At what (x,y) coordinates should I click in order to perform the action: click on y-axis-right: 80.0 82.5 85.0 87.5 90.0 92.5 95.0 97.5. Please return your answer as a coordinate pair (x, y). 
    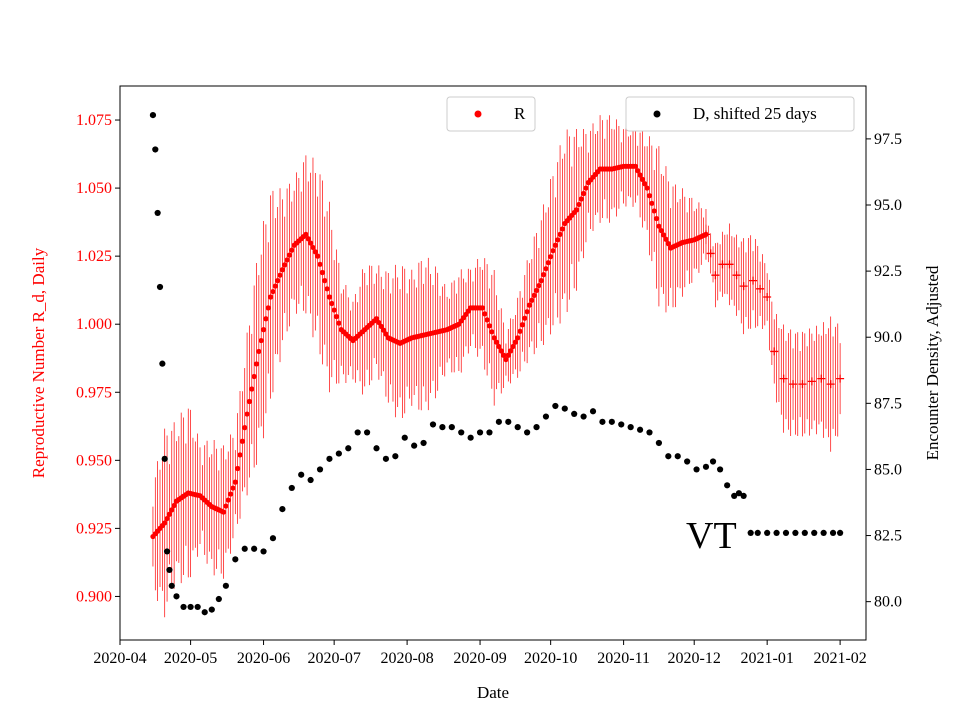
    Looking at the image, I should click on (884, 371).